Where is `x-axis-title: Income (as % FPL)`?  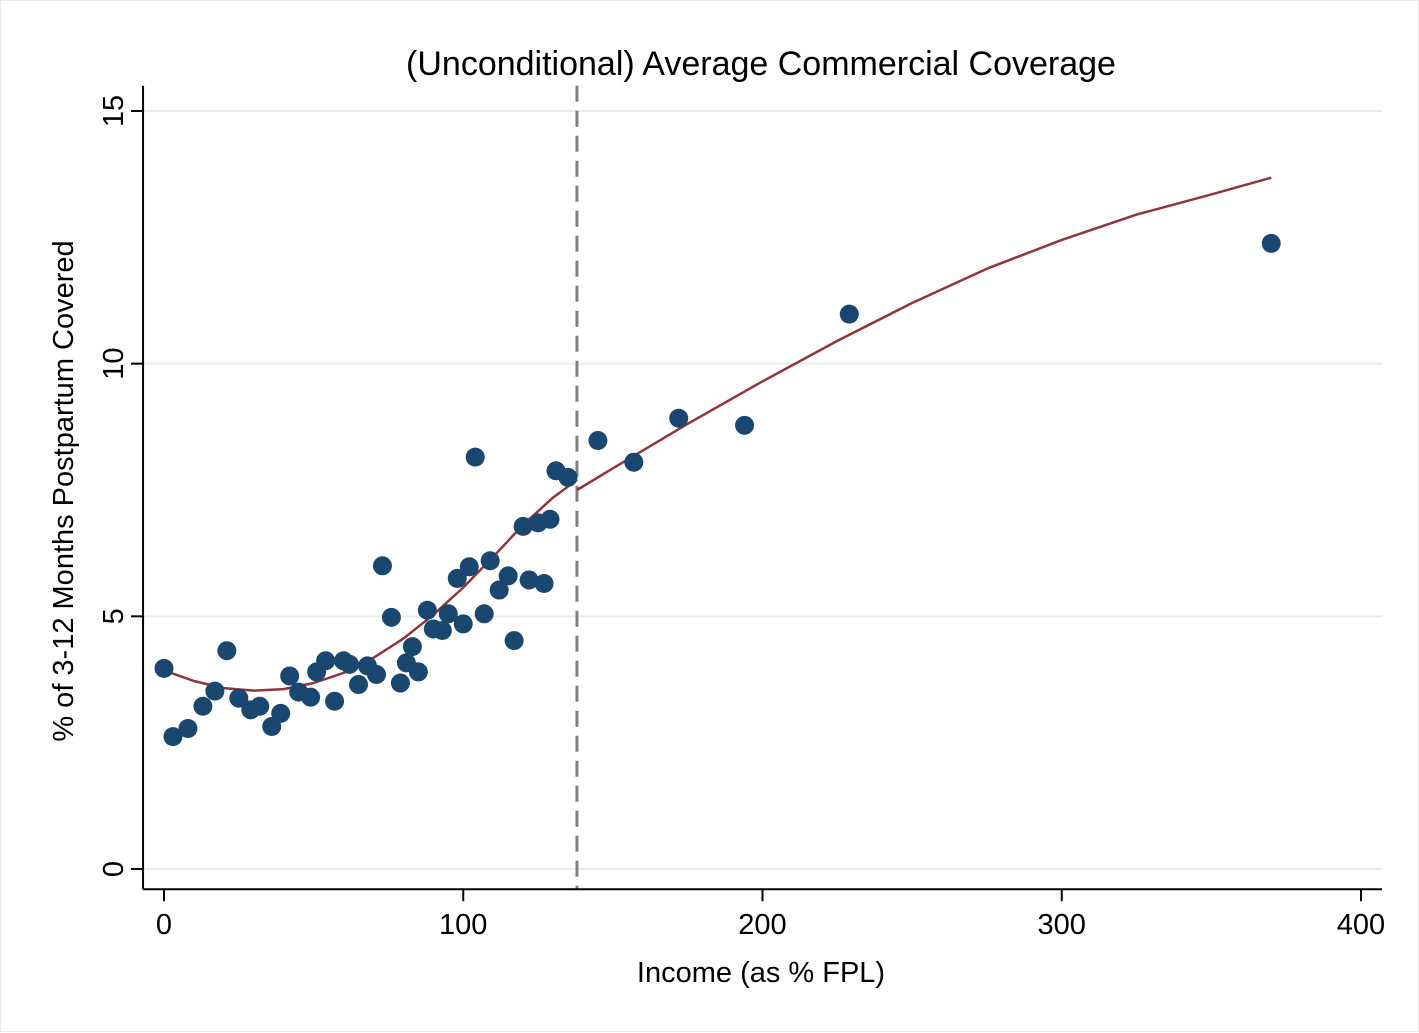
x-axis-title: Income (as % FPL) is located at coordinates (761, 973).